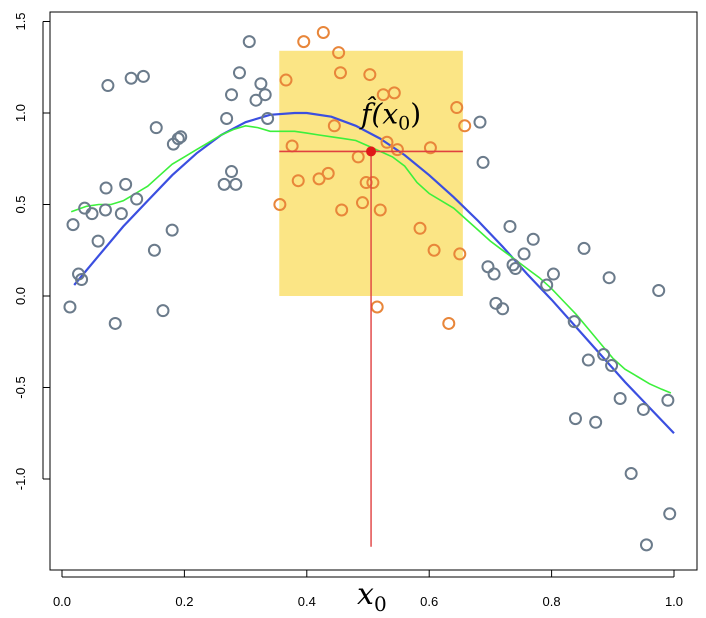 This screenshot has height=618, width=706. What do you see at coordinates (20, 204) in the screenshot?
I see `y-tick-label: 0.5` at bounding box center [20, 204].